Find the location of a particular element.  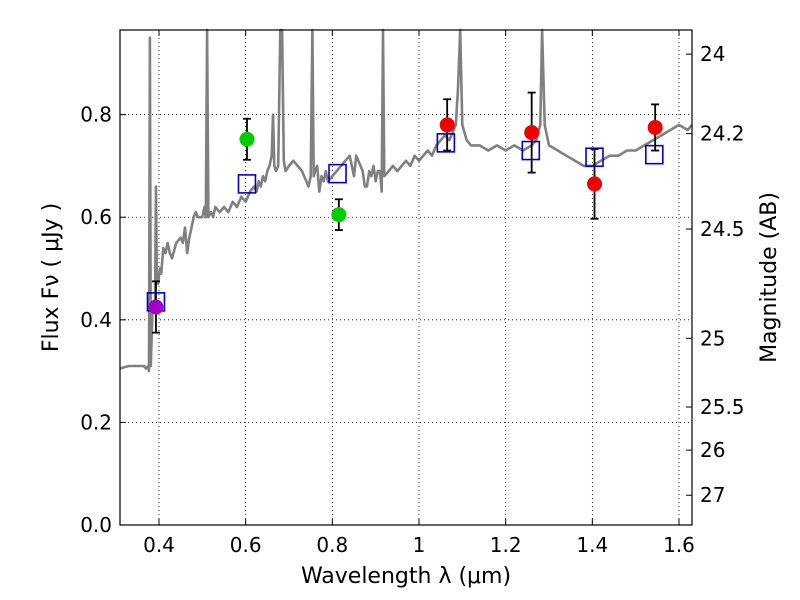

x-tick-label: 1.4 is located at coordinates (592, 545).